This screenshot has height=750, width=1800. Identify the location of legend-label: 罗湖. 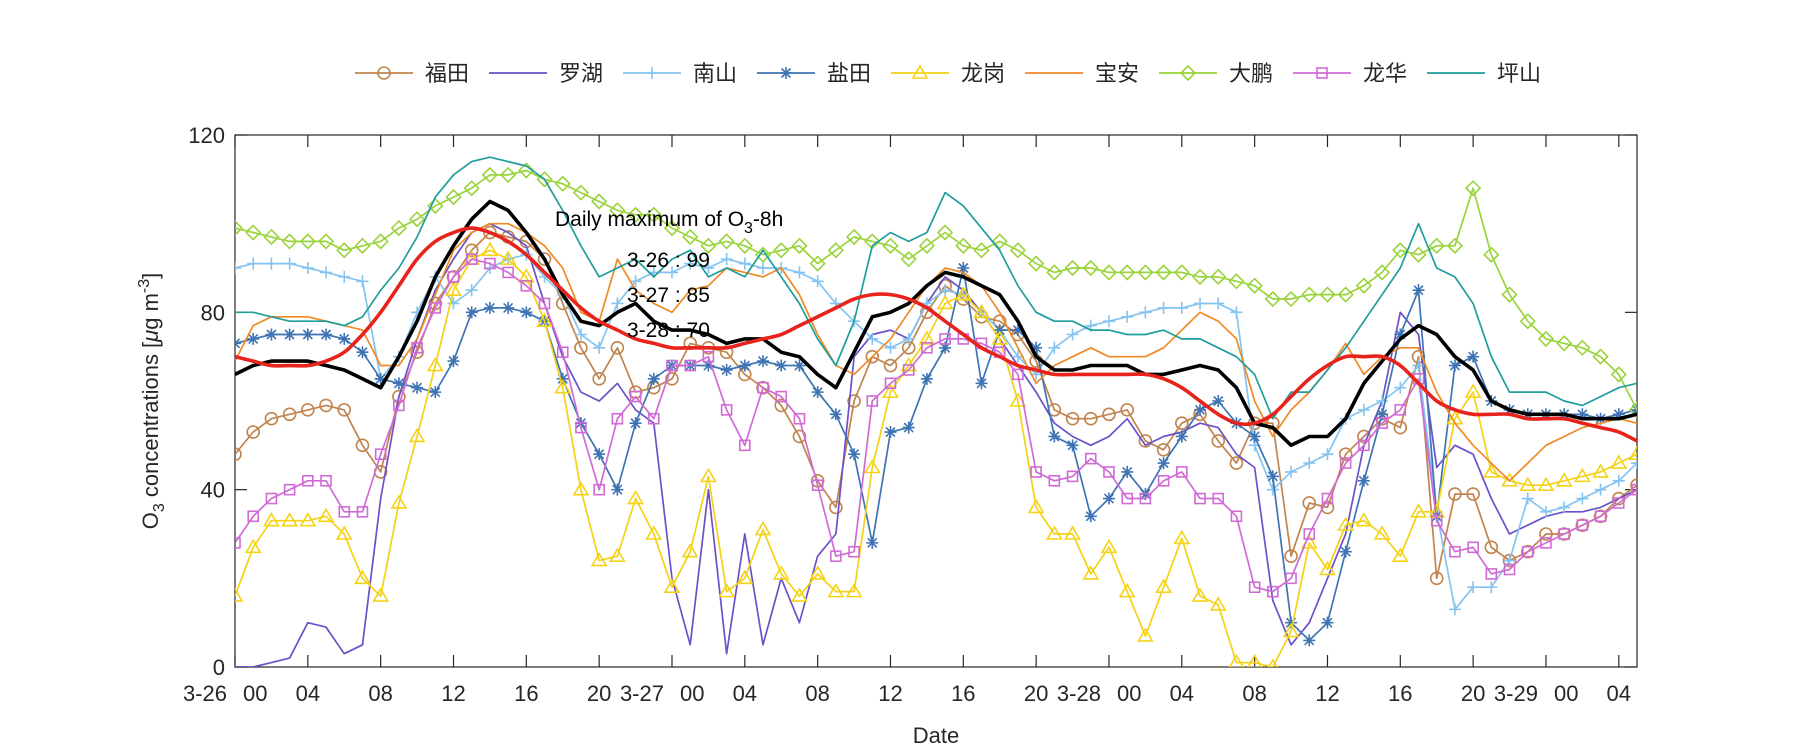
(581, 74).